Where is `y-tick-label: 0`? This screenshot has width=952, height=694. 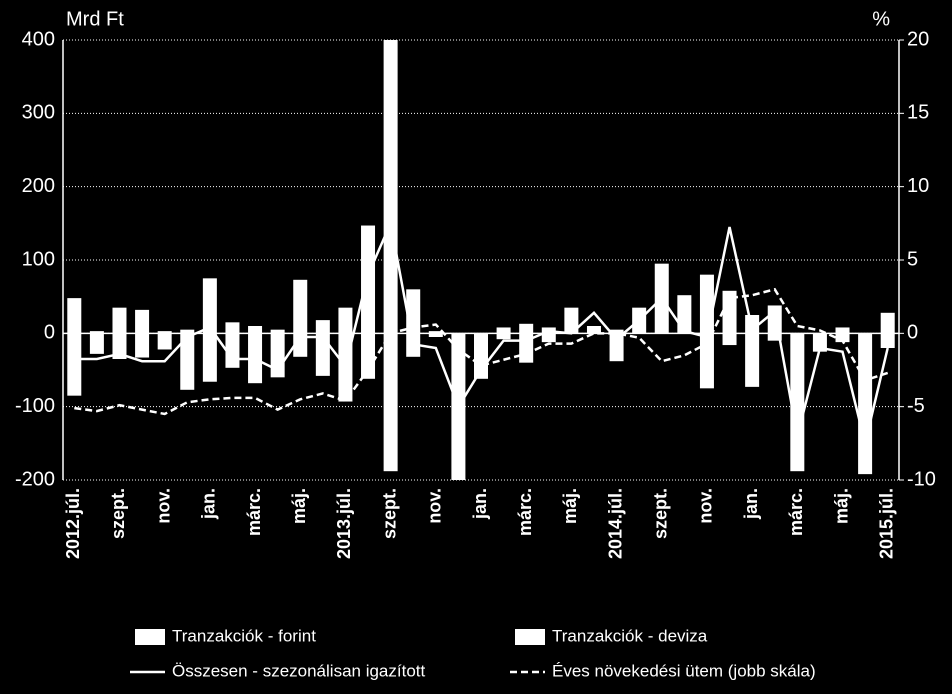
y-tick-label: 0 is located at coordinates (49, 333).